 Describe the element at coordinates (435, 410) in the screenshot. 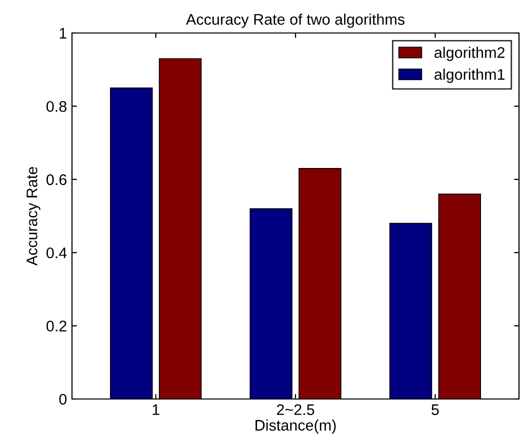

I see `x-tick-label: 5` at that location.